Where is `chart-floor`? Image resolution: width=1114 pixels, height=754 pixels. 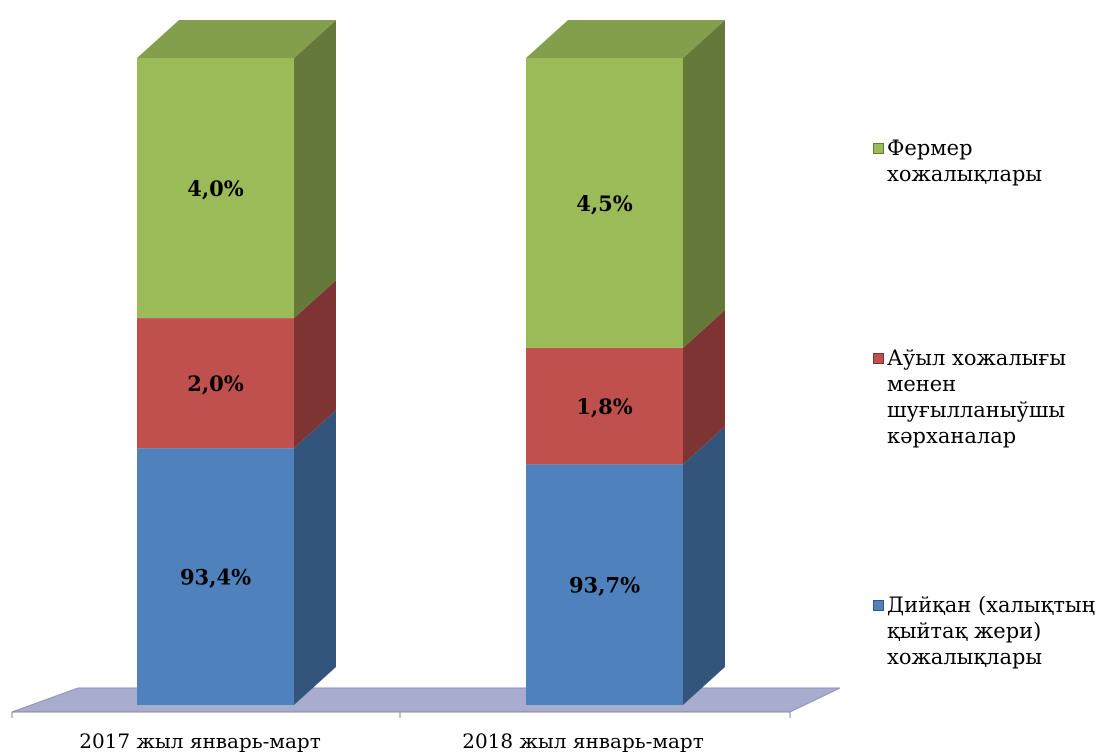 chart-floor is located at coordinates (426, 702).